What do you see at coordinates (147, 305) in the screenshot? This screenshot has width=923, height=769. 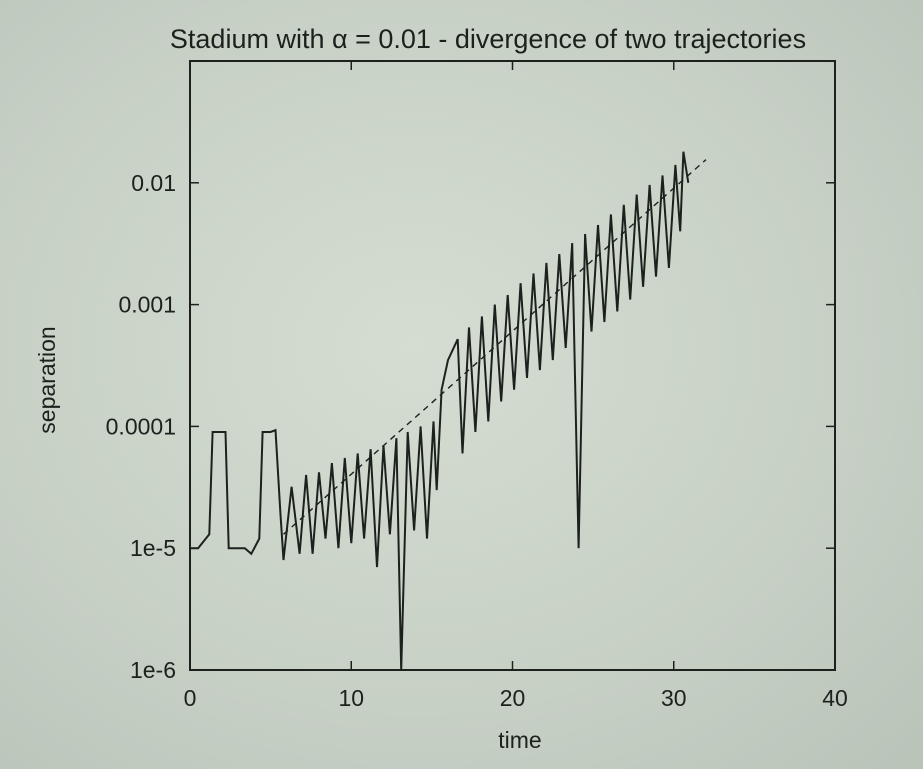 I see `y-tick-label: 0.001` at bounding box center [147, 305].